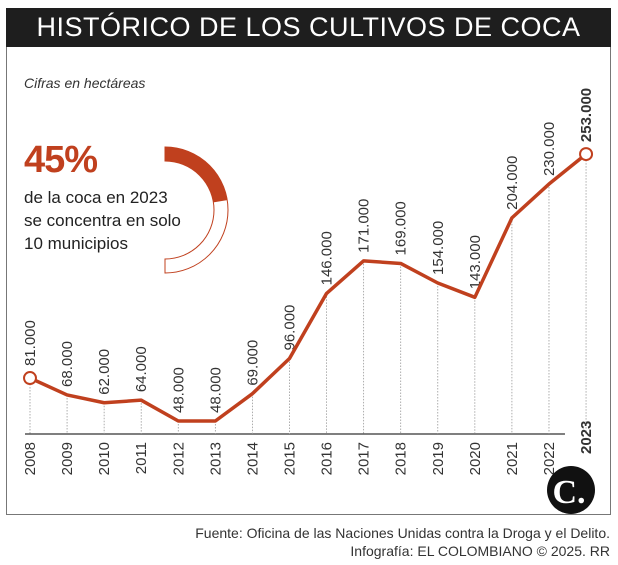 The image size is (618, 565). Describe the element at coordinates (85, 83) in the screenshot. I see `chart-subtitle: Cifras en hectáreas` at that location.